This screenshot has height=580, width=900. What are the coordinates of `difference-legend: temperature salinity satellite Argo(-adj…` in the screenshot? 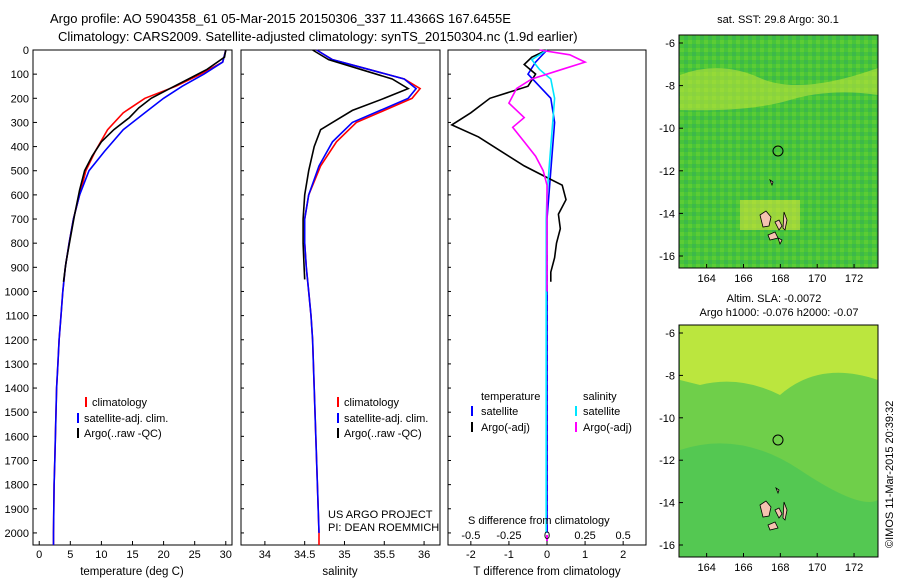 It's located at (551, 412).